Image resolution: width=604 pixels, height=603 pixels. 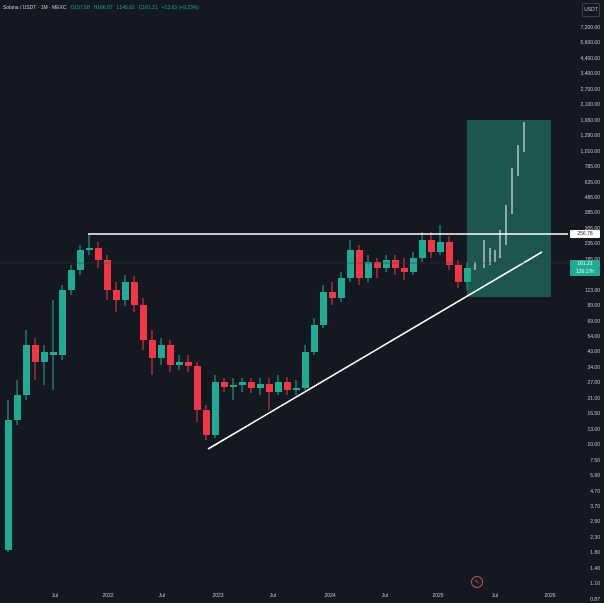 What do you see at coordinates (592, 244) in the screenshot?
I see `price-axis-label: 235.00` at bounding box center [592, 244].